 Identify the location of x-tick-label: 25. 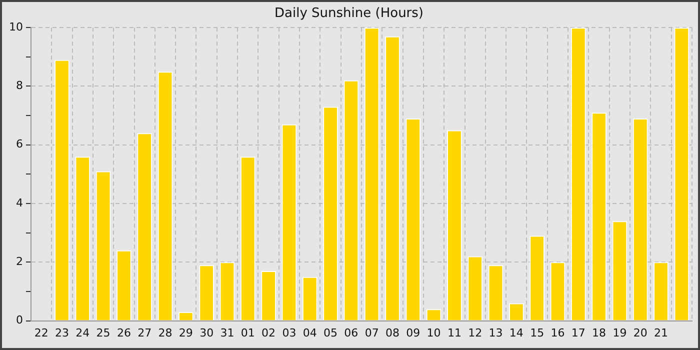
(103, 333).